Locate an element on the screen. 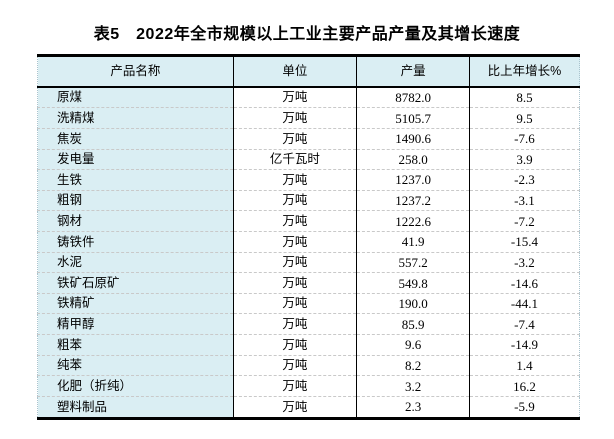  header-row: 产品名称 单位 产量 比上年增长% is located at coordinates (308, 71).